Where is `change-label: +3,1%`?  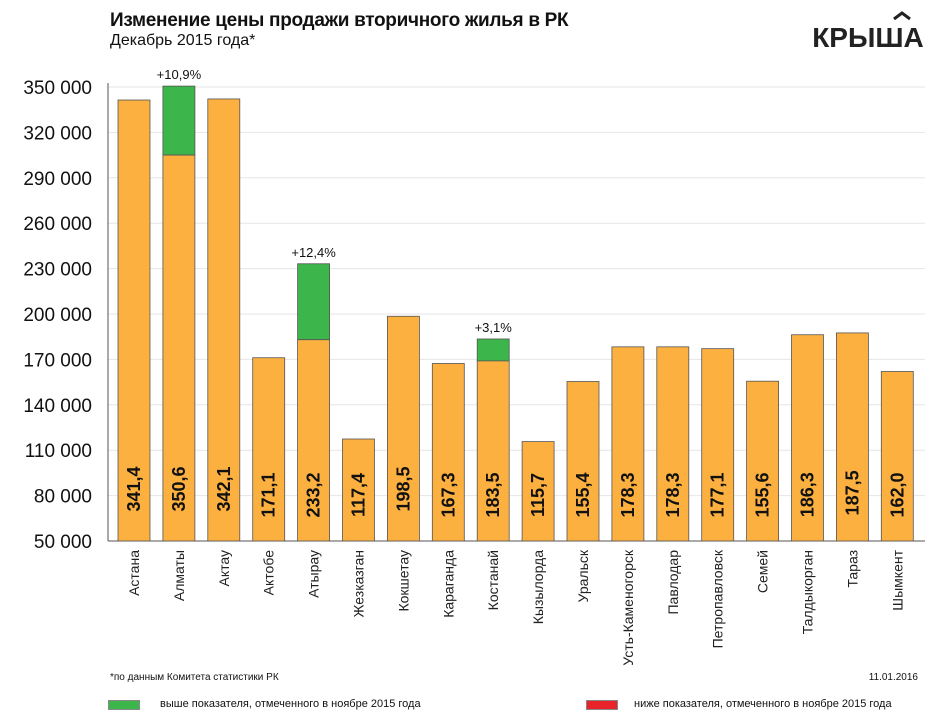 change-label: +3,1% is located at coordinates (494, 327).